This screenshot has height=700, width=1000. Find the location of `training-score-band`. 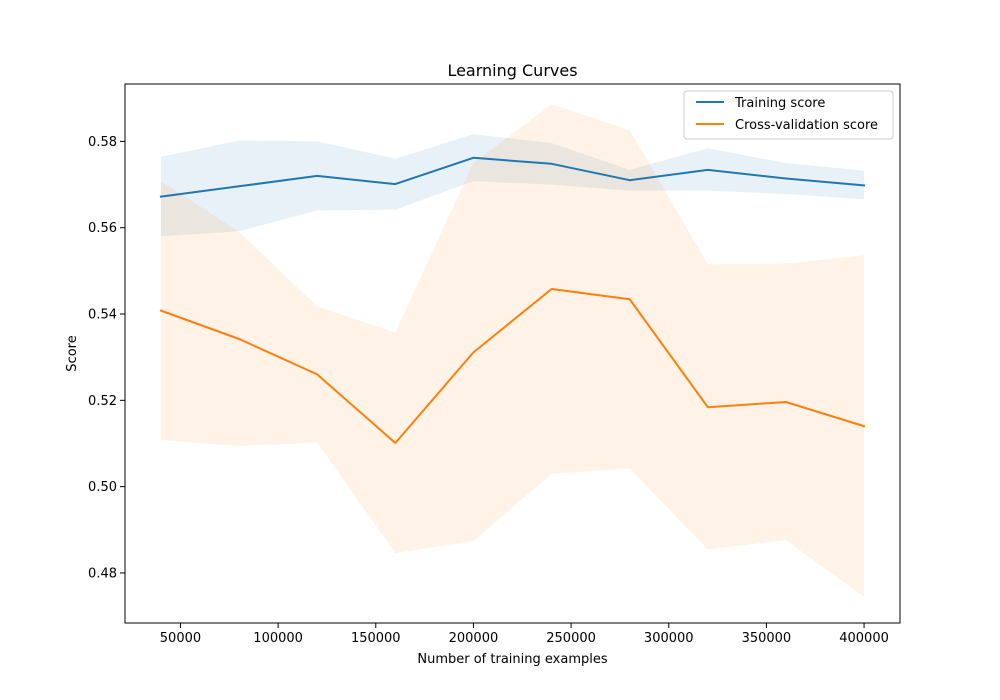

training-score-band is located at coordinates (512, 185).